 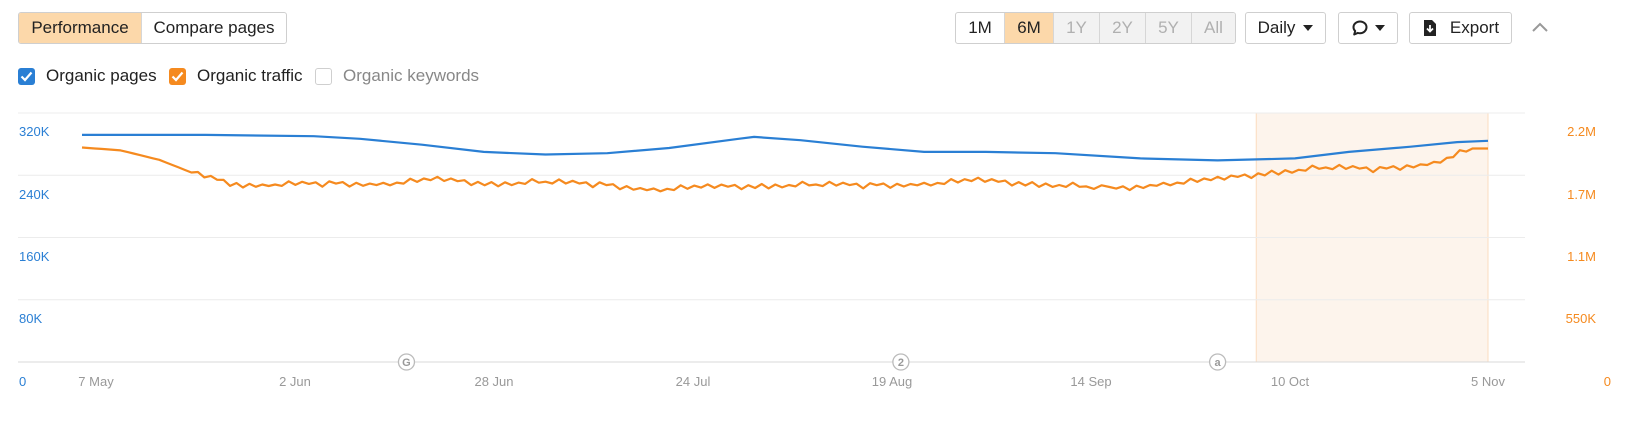 I want to click on collapse-button, so click(x=1540, y=27).